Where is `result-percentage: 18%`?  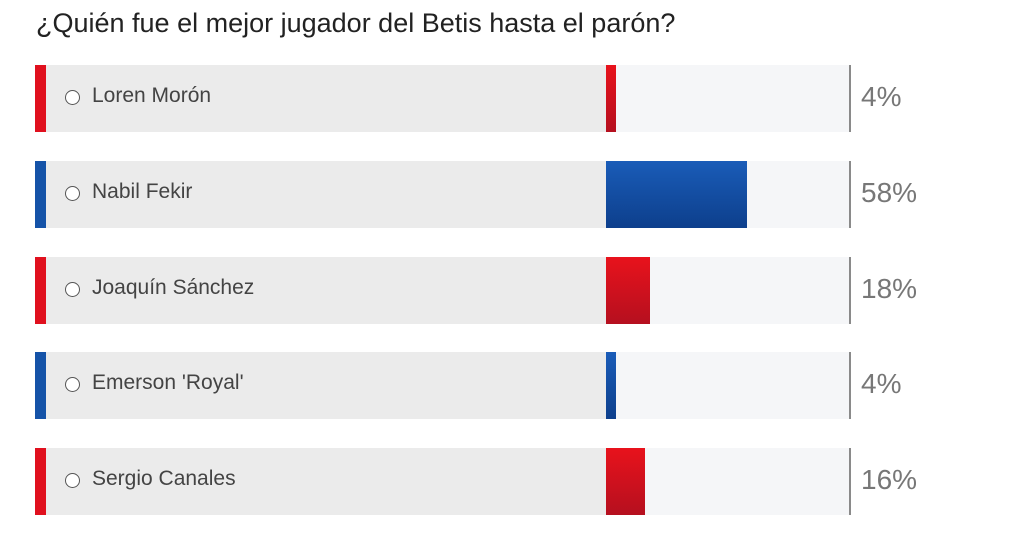 result-percentage: 18% is located at coordinates (889, 288).